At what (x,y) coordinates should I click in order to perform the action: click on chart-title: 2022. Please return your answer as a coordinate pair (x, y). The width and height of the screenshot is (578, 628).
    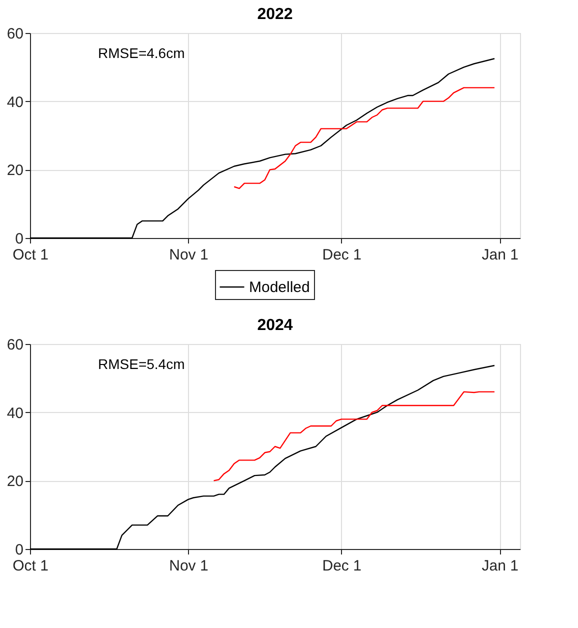
    Looking at the image, I should click on (275, 14).